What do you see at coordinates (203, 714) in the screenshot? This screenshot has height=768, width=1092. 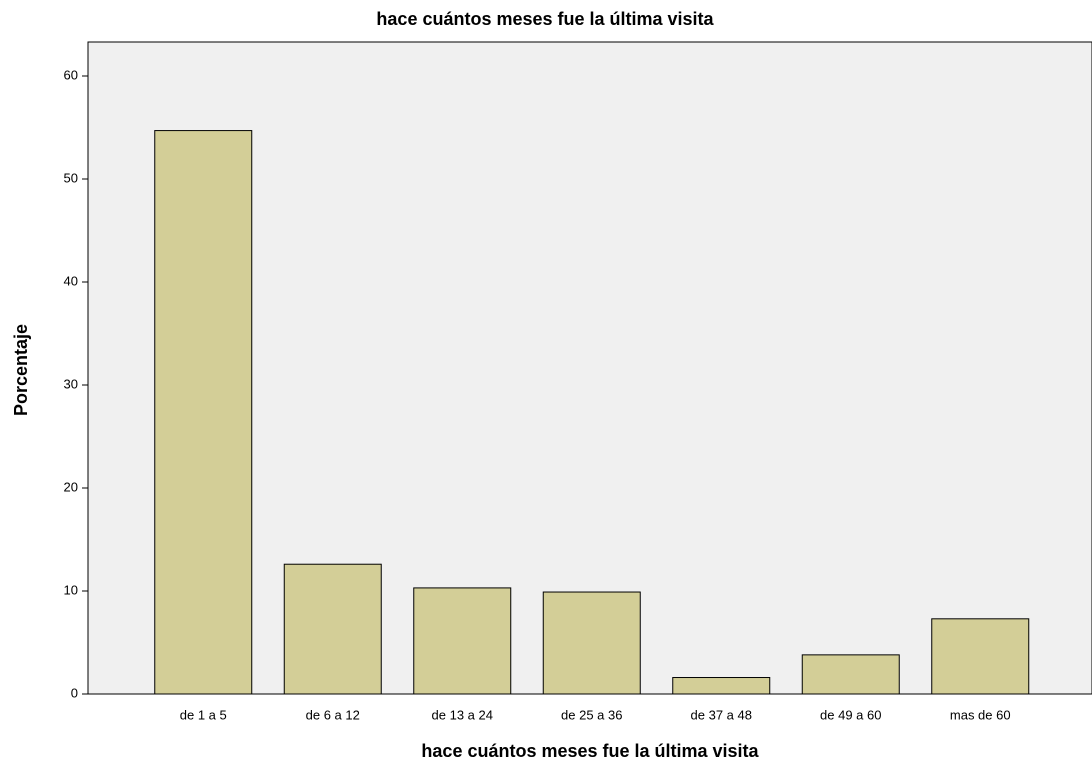 I see `x-tick-label: de 1 a 5` at bounding box center [203, 714].